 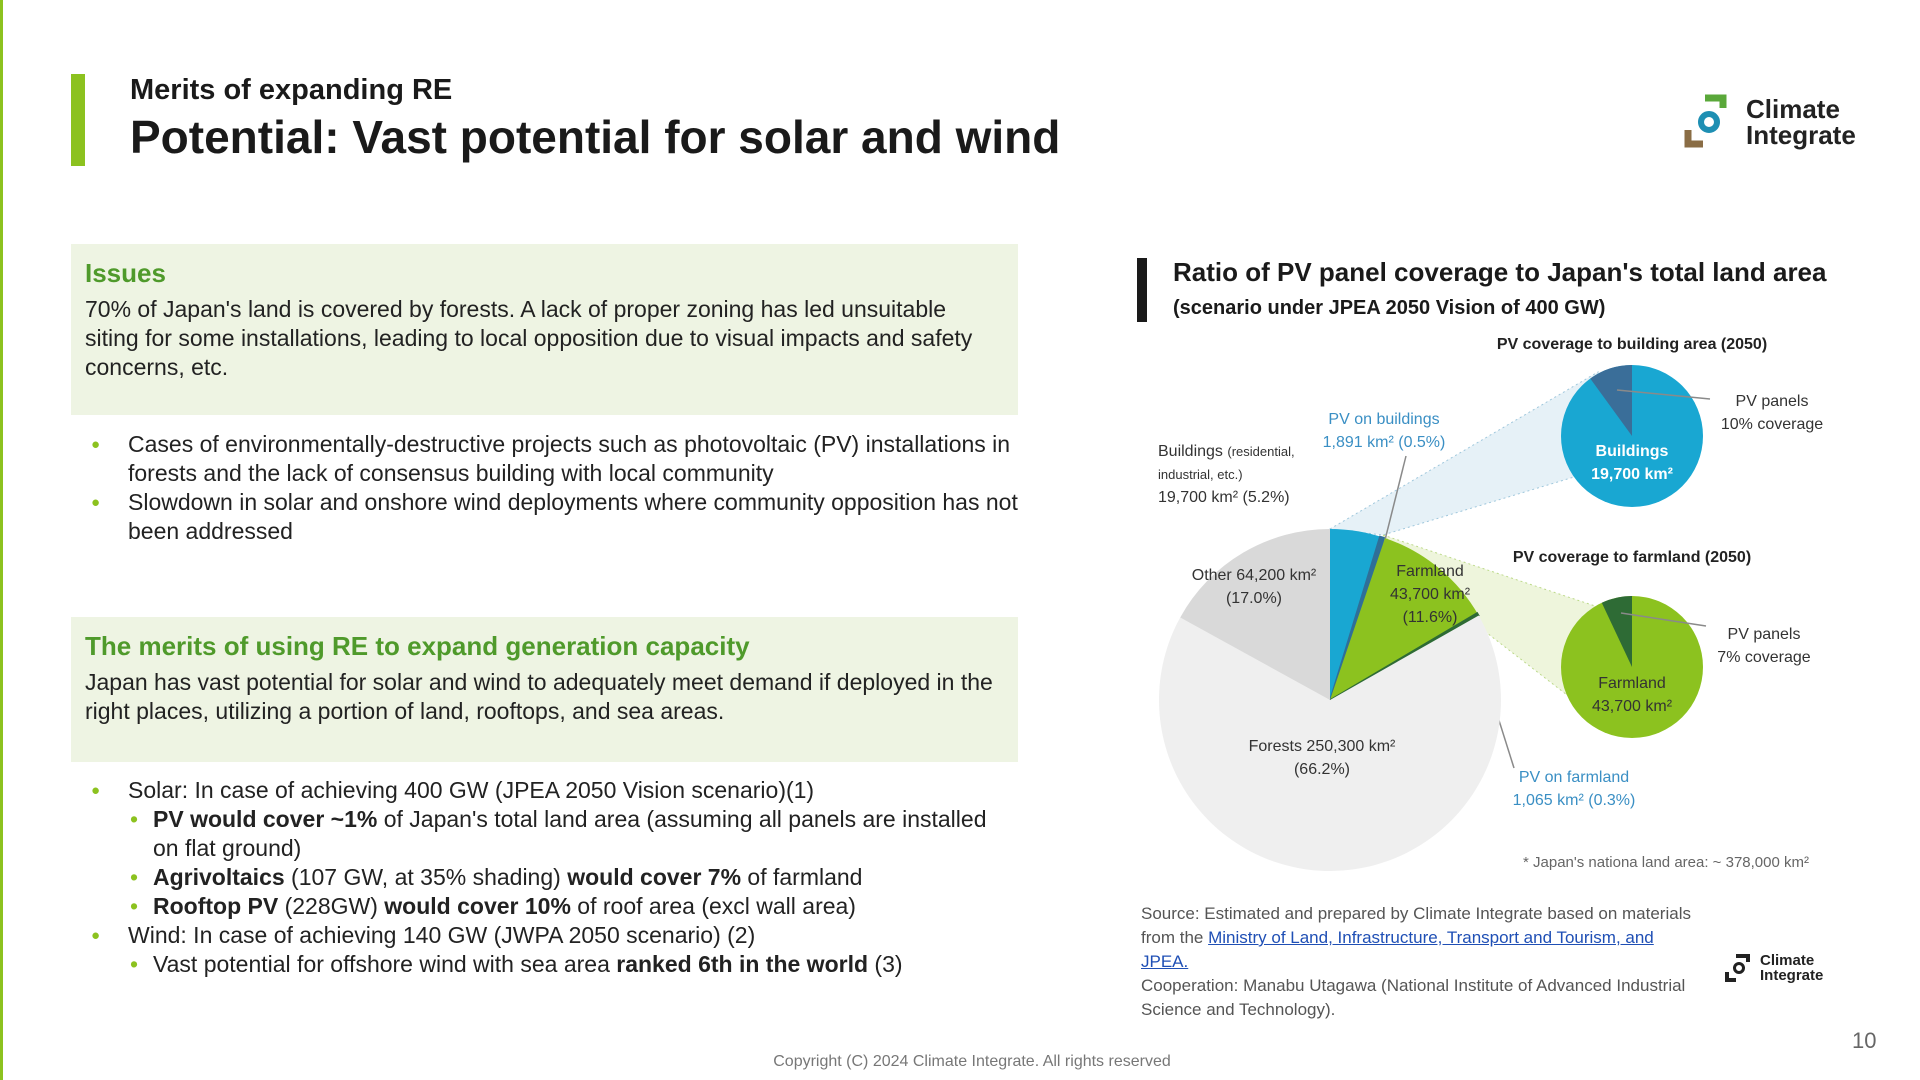 What do you see at coordinates (1275, 746) in the screenshot?
I see `label-part: Forests` at bounding box center [1275, 746].